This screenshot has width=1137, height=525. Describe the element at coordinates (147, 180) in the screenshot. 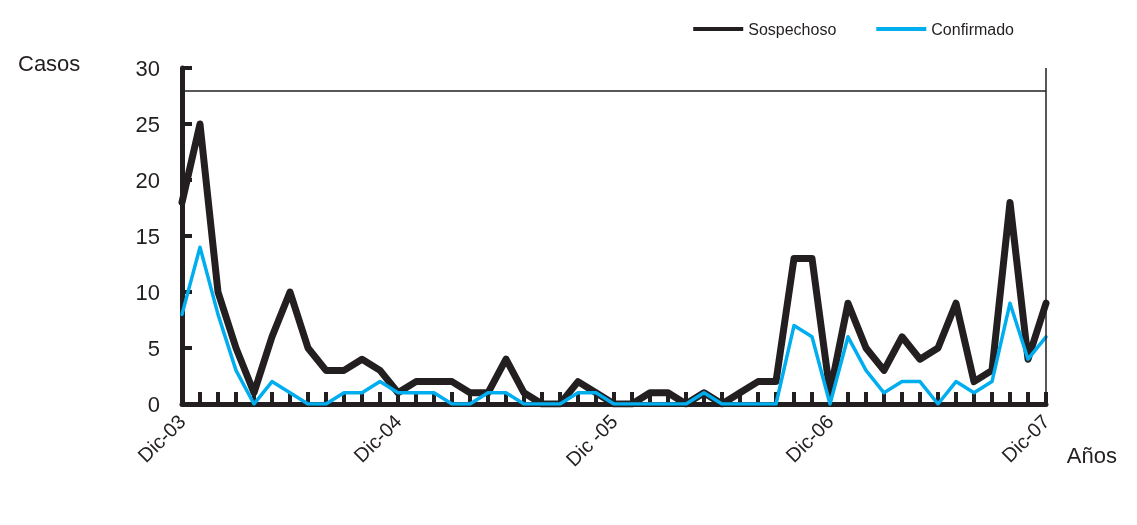

I see `y-tick-label: 20` at that location.